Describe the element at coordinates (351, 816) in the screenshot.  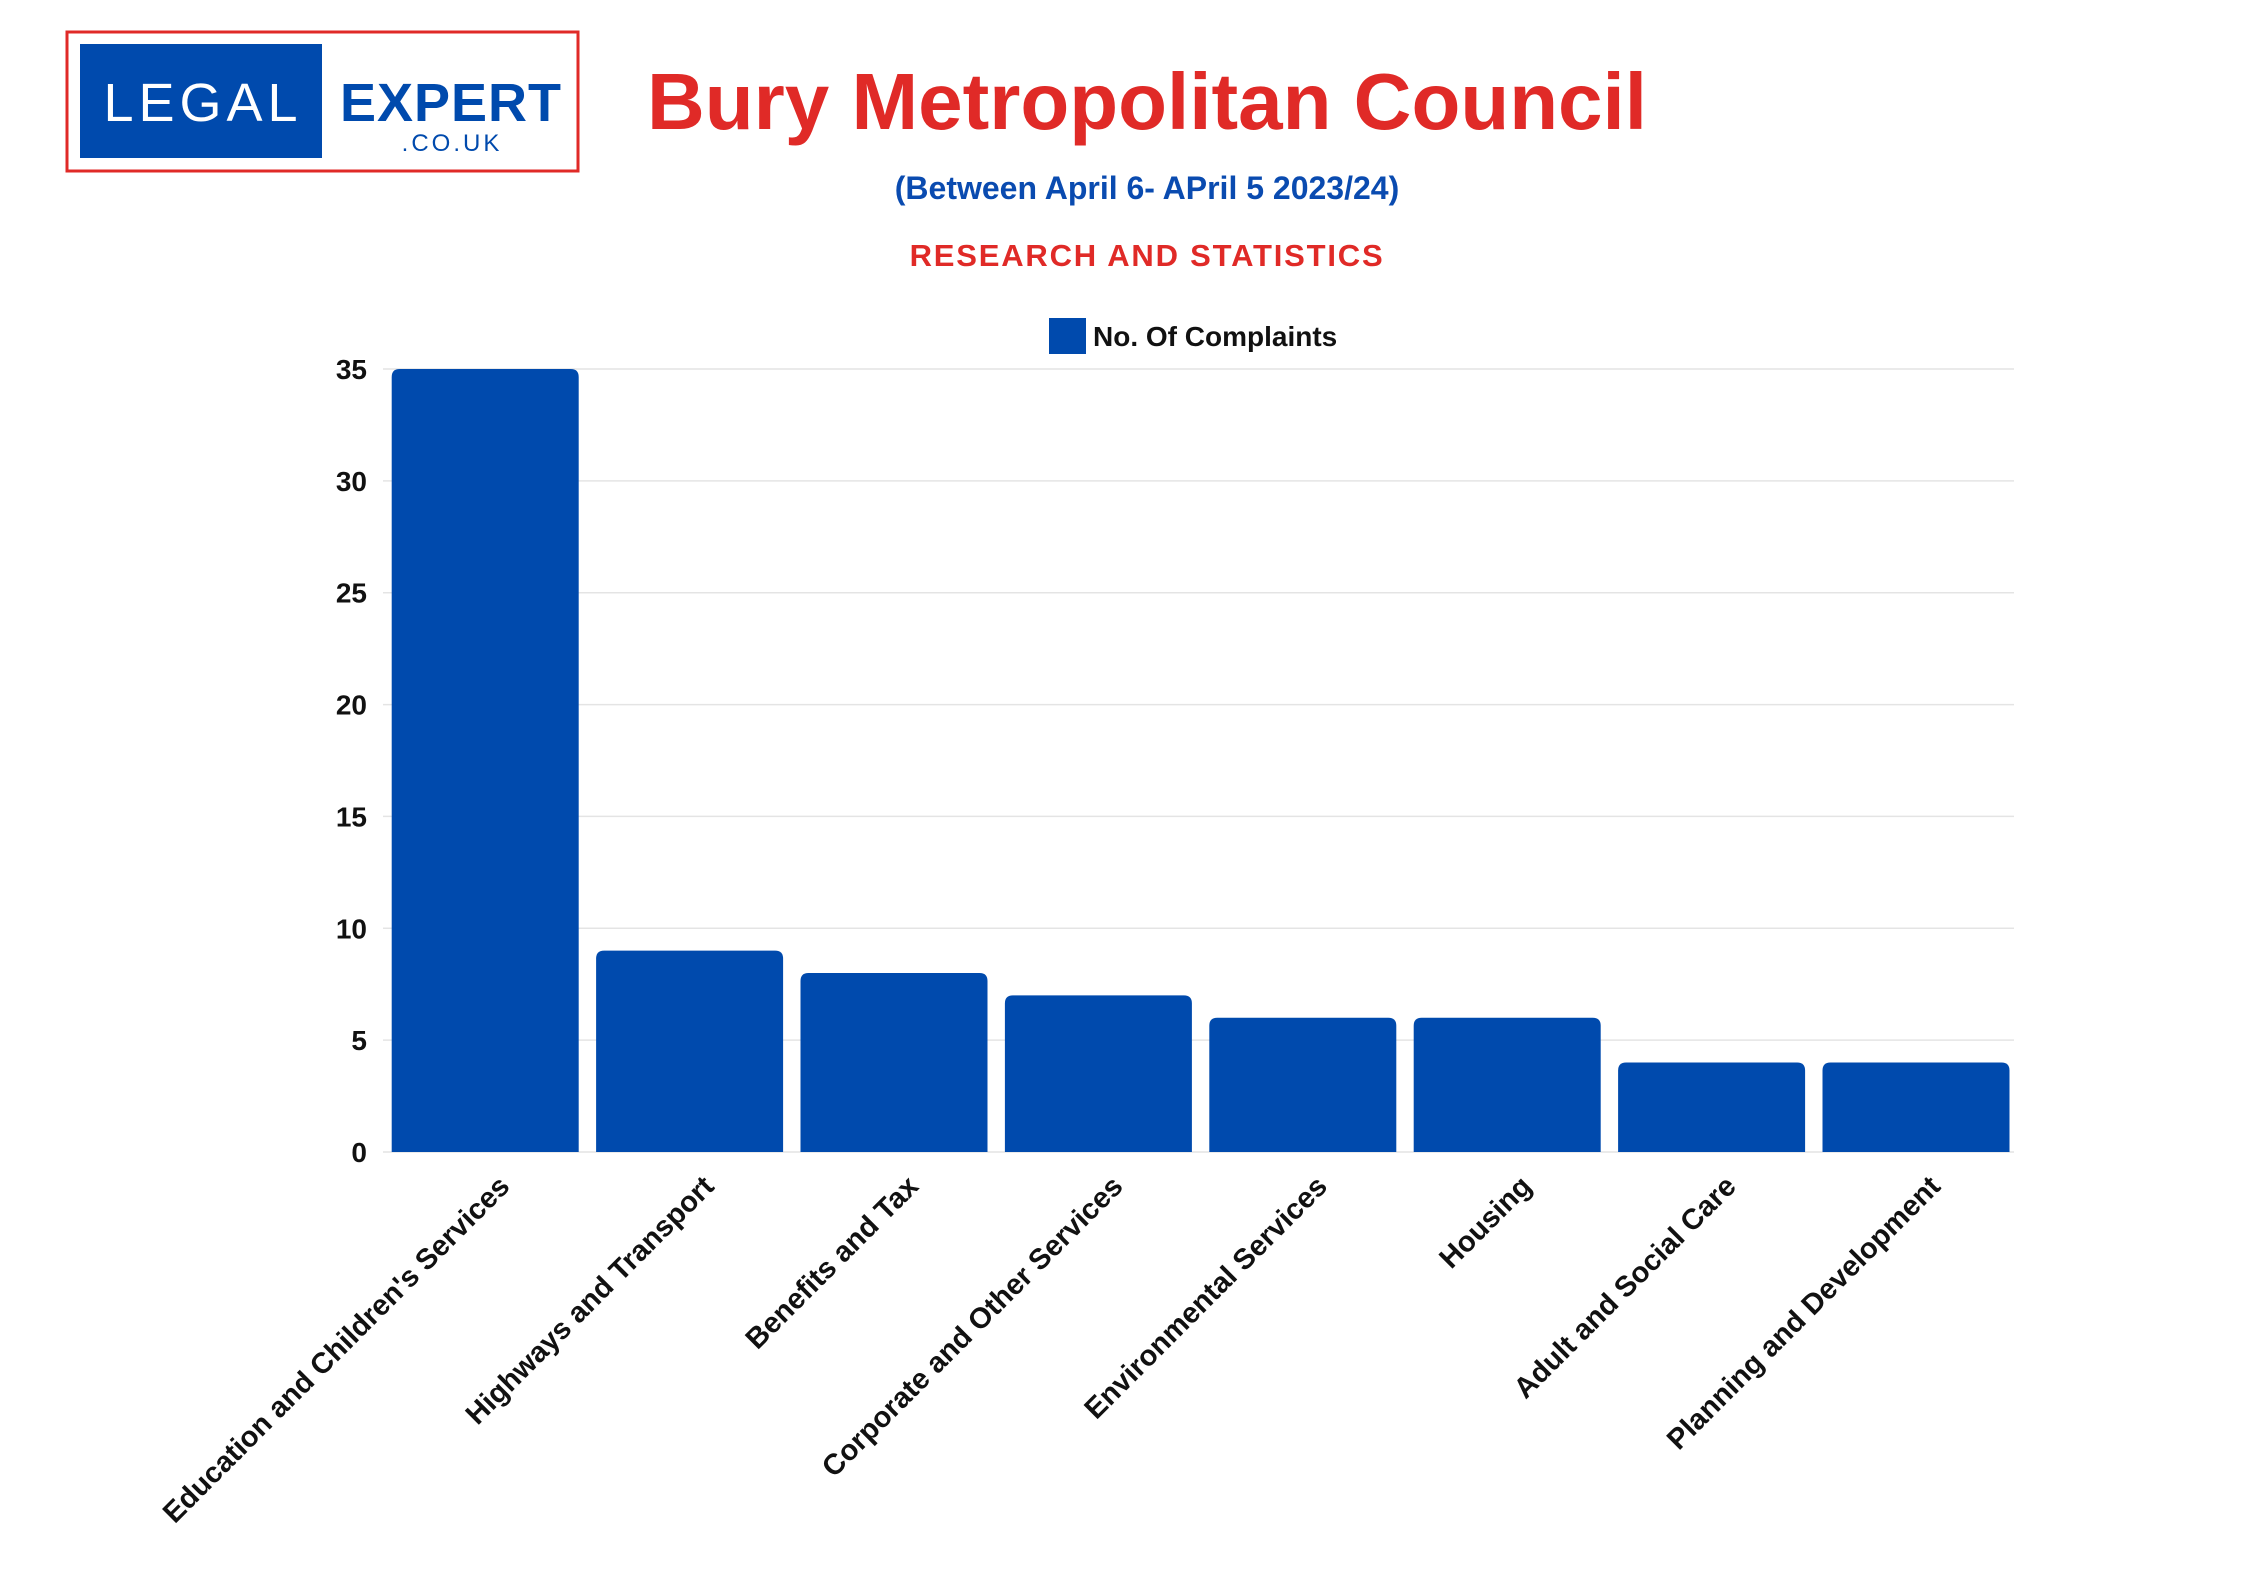
I see `y-tick-label: 15` at that location.